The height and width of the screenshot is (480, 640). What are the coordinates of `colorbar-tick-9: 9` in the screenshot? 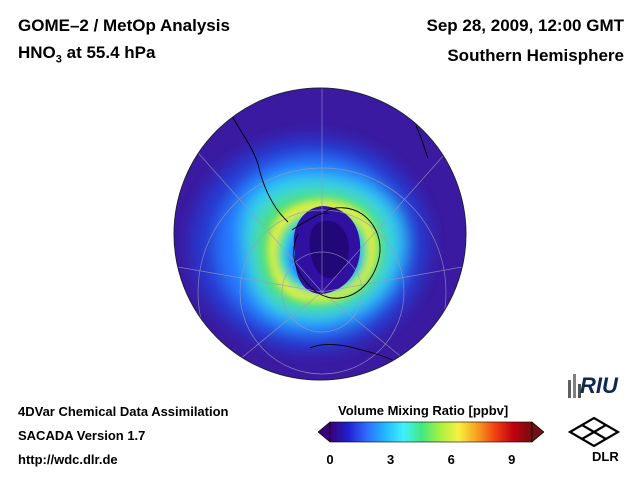 It's located at (512, 459).